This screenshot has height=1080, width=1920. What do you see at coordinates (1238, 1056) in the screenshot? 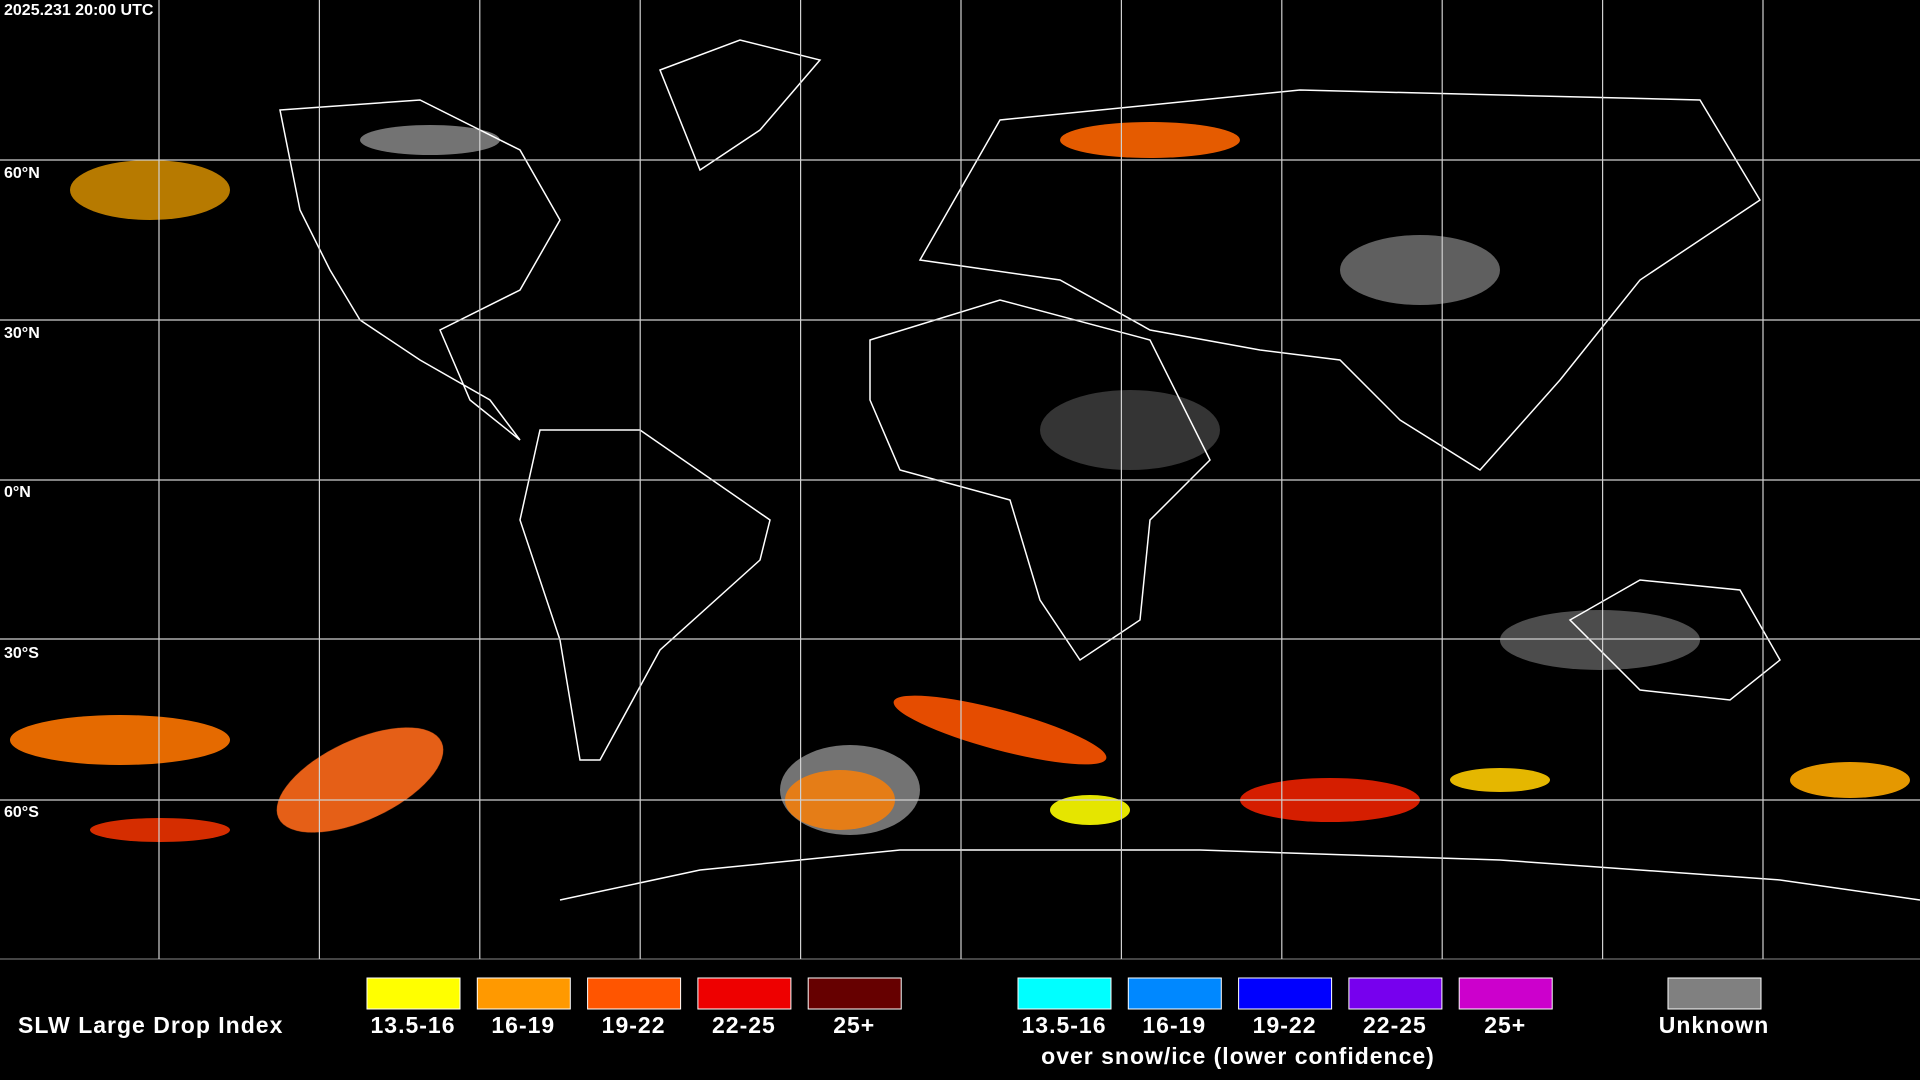
I see `legend-caption: over snow/ice (lower confidence)` at bounding box center [1238, 1056].